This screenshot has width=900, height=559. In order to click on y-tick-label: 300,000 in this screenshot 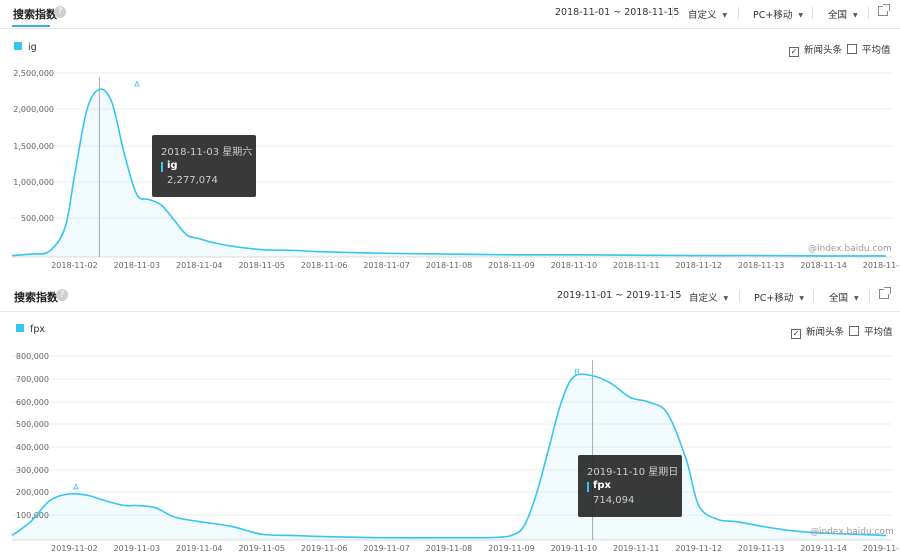, I will do `click(32, 470)`.